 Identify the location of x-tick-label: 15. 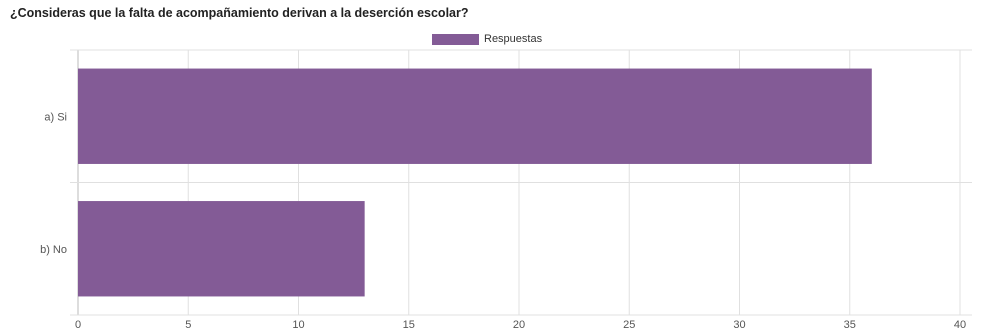
(409, 325).